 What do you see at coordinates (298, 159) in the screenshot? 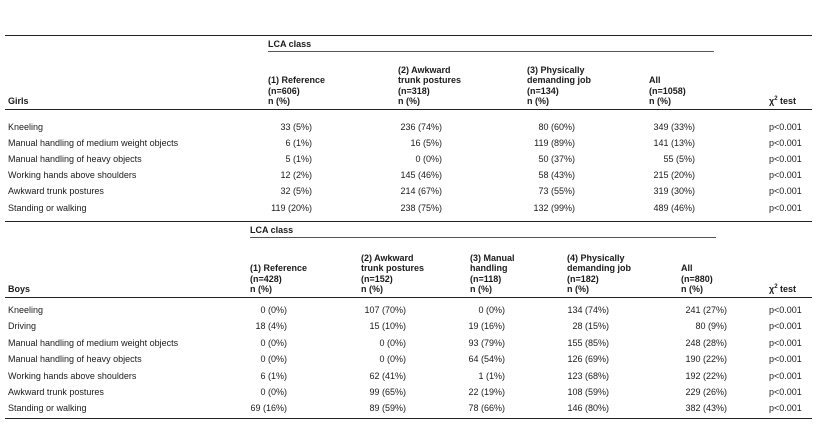
I see `girls-cell: 5 (1%)` at bounding box center [298, 159].